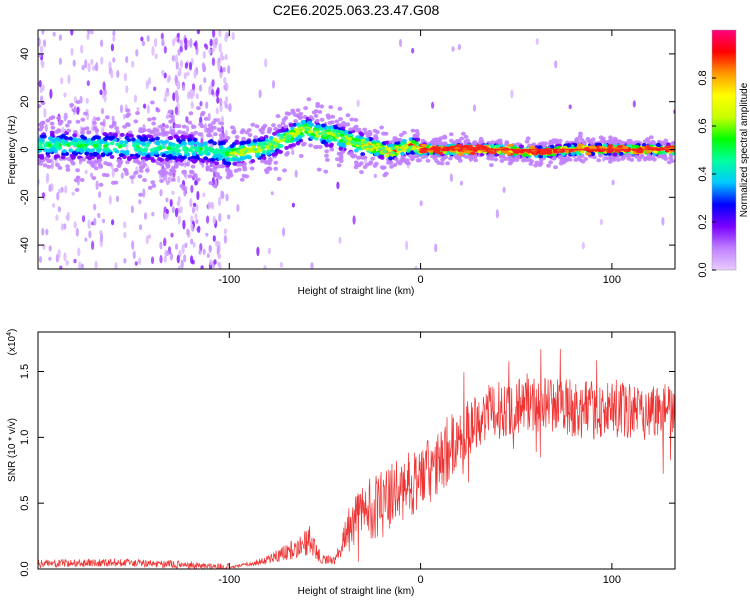  What do you see at coordinates (703, 221) in the screenshot?
I see `colorbar-tick-label: 0.2` at bounding box center [703, 221].